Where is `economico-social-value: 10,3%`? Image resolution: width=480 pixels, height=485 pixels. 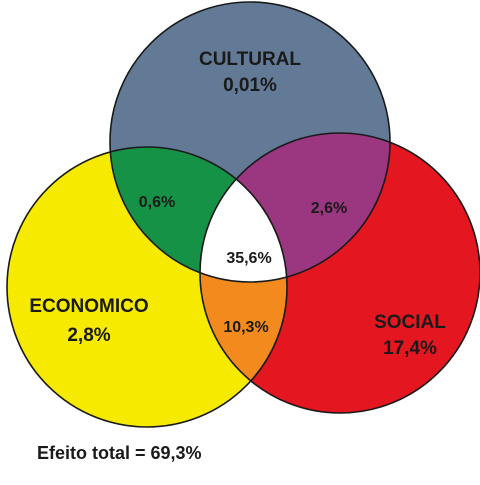 economico-social-value: 10,3% is located at coordinates (245, 327).